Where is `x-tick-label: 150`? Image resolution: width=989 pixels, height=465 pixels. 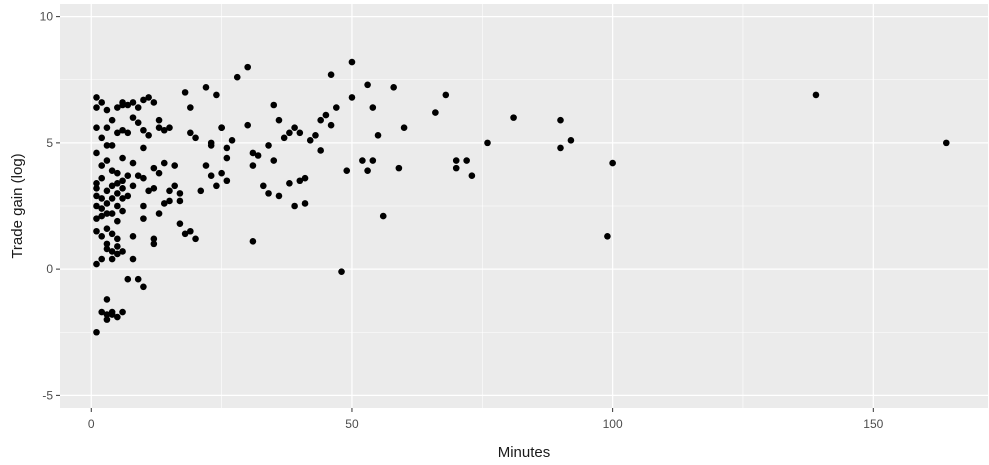
x-tick-label: 150 is located at coordinates (873, 424).